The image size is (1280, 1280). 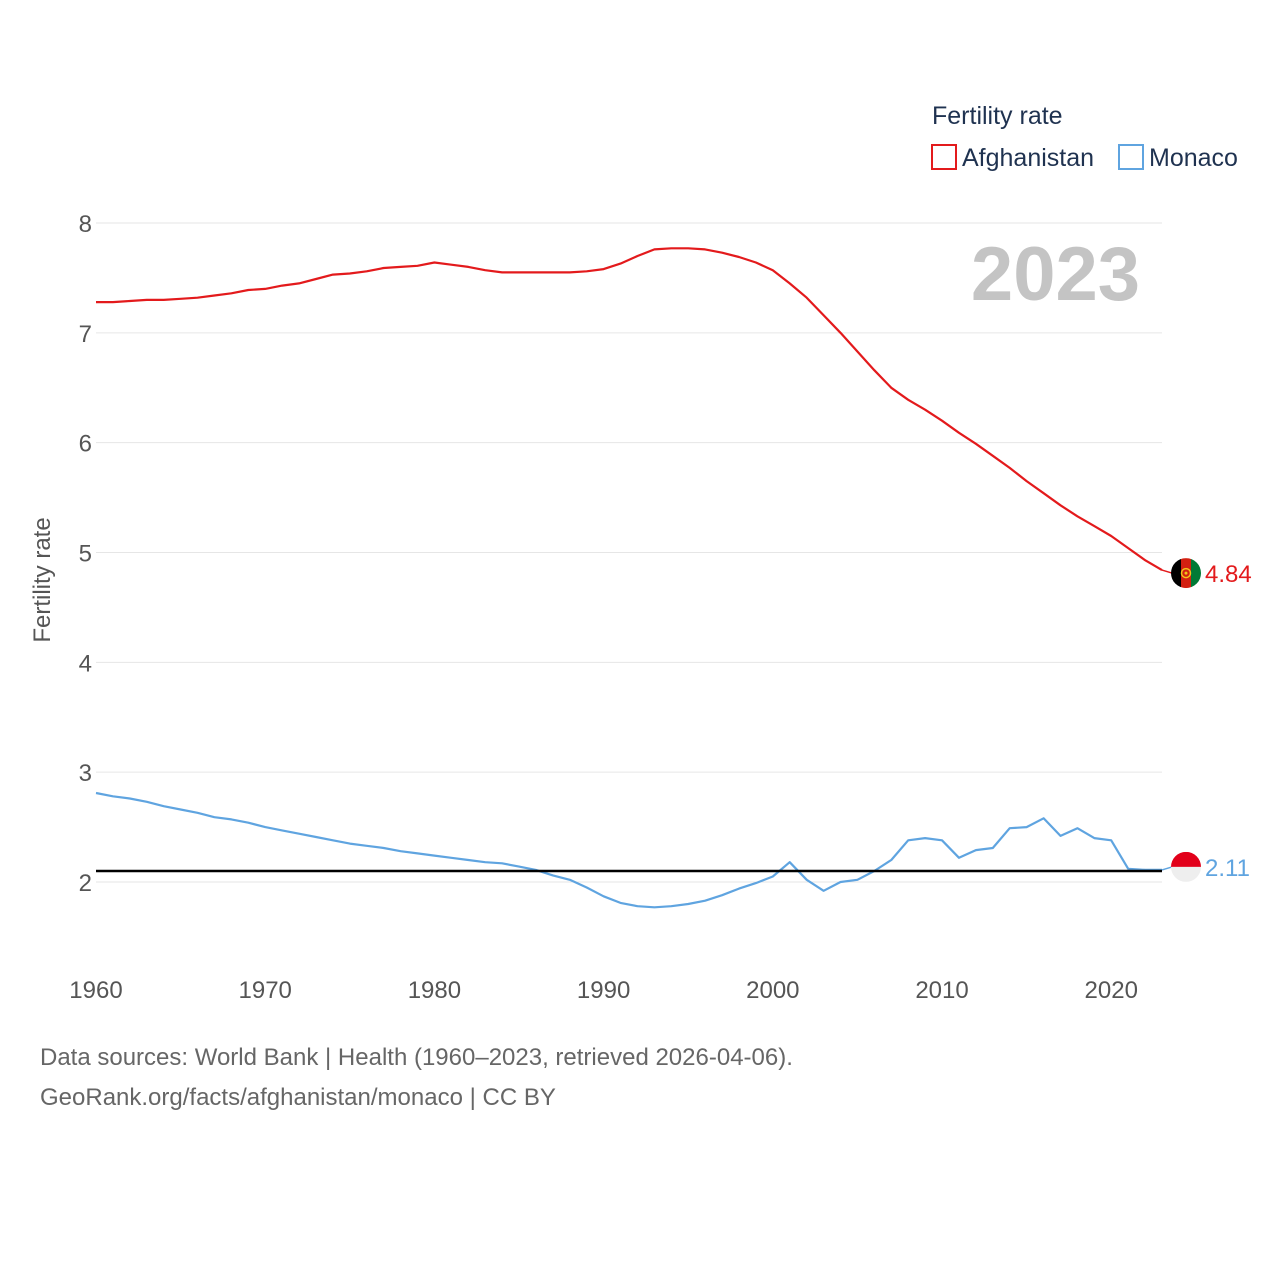 I want to click on legend-label-monaco: Monaco, so click(x=1193, y=158).